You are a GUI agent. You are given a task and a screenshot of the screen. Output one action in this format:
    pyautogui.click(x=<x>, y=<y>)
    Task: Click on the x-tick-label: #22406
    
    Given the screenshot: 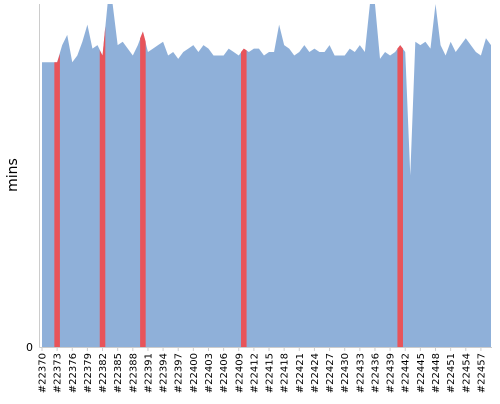 What is the action you would take?
    pyautogui.click(x=224, y=373)
    